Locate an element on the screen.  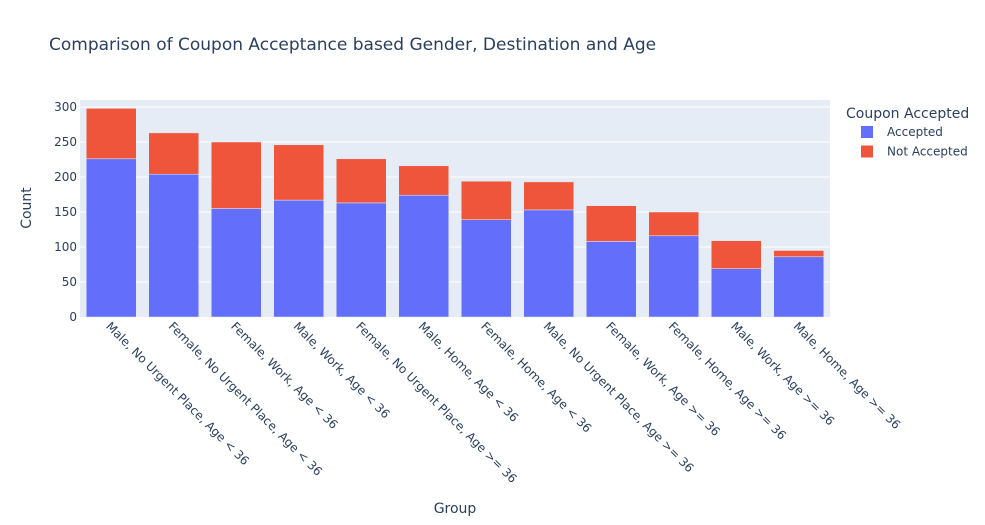
legend: Coupon Accepted Accepted Not Accepted is located at coordinates (907, 132).